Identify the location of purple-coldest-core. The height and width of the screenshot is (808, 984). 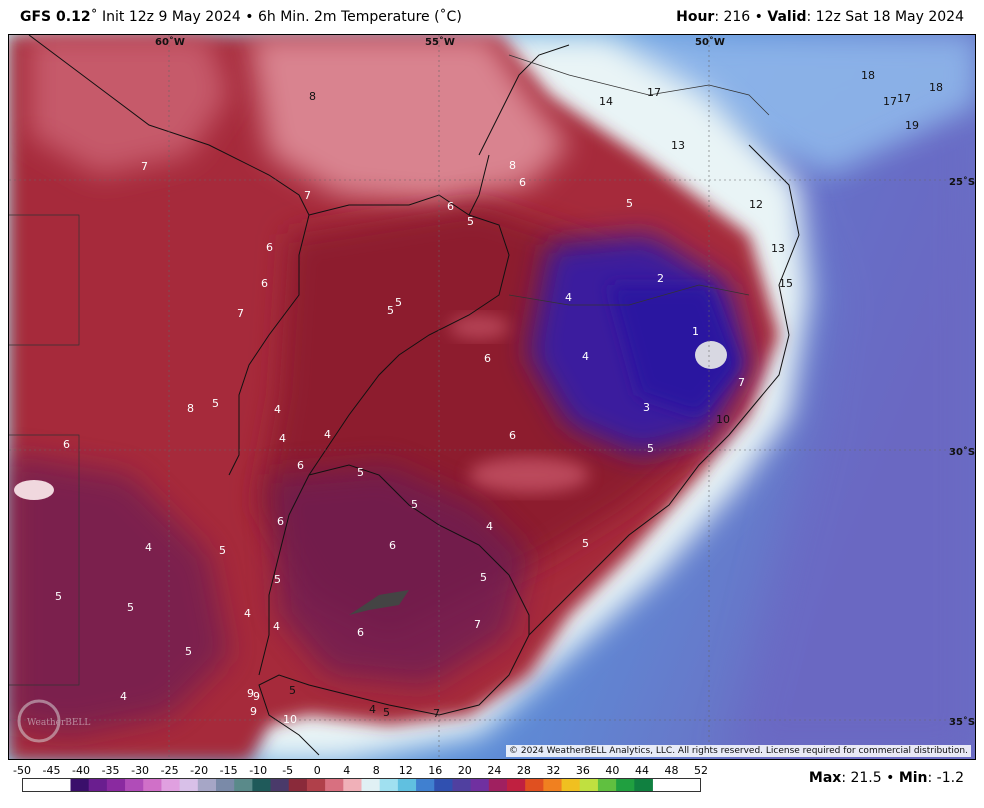
(674, 350).